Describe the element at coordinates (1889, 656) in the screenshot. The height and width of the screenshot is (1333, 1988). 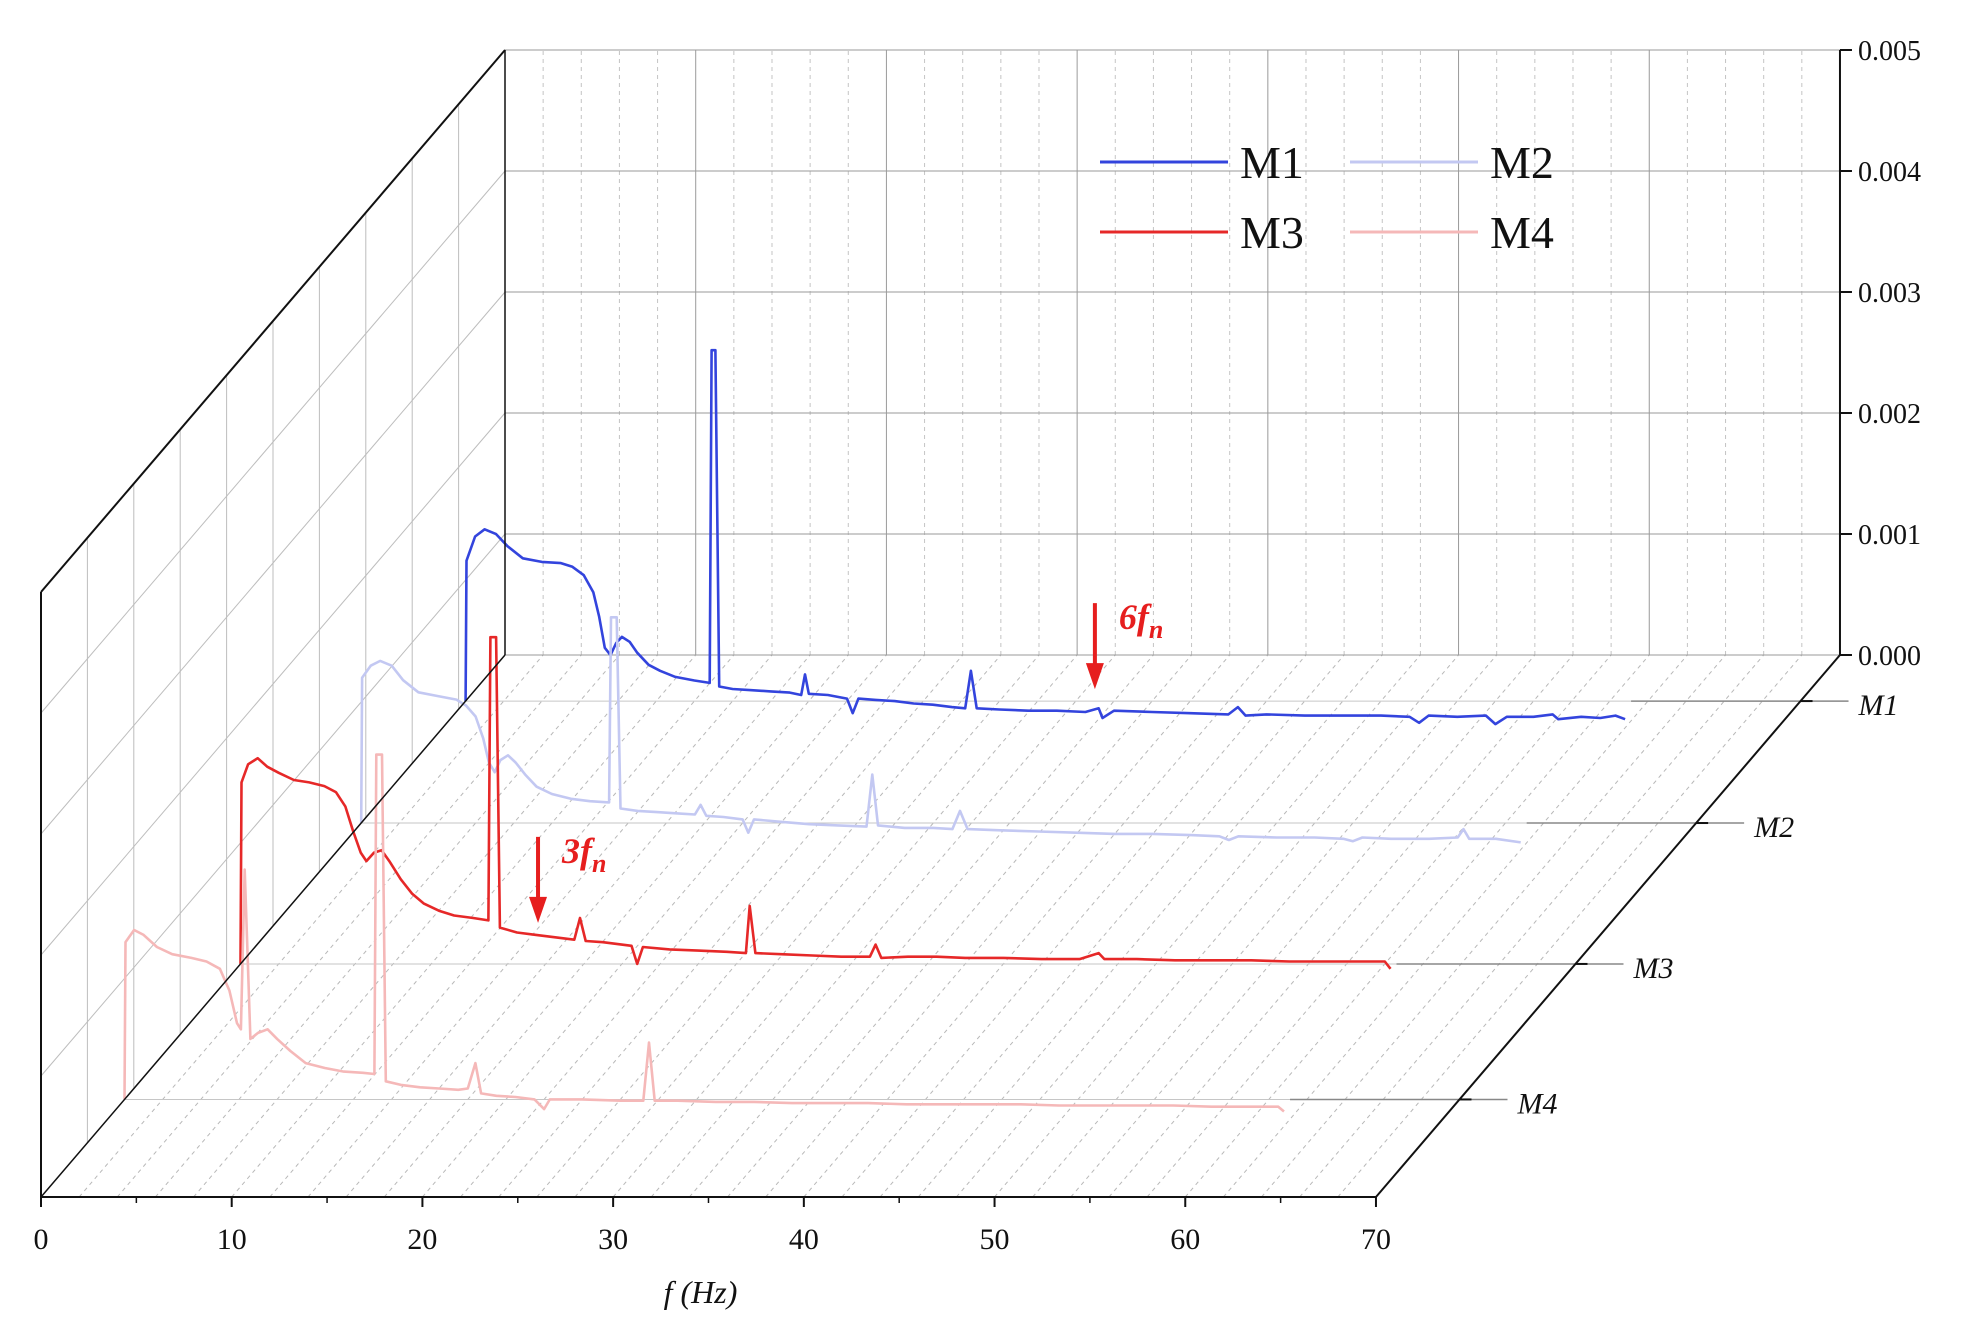
I see `z-tick-label: 0.000` at that location.